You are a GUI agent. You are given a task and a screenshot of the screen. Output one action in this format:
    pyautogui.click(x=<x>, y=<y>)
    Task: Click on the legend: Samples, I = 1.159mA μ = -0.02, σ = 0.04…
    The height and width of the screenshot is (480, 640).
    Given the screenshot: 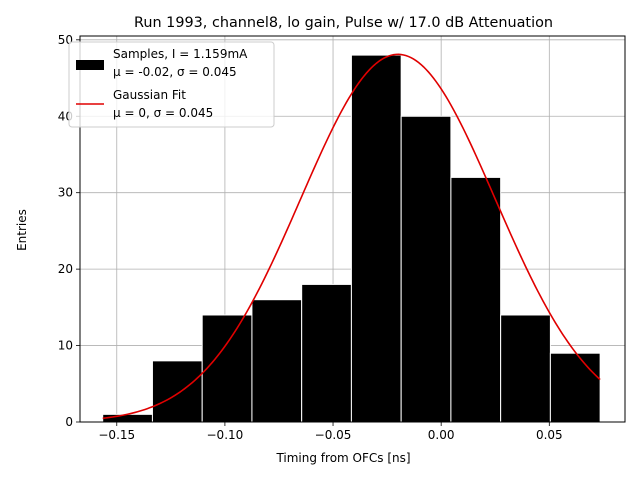 What is the action you would take?
    pyautogui.click(x=171, y=84)
    